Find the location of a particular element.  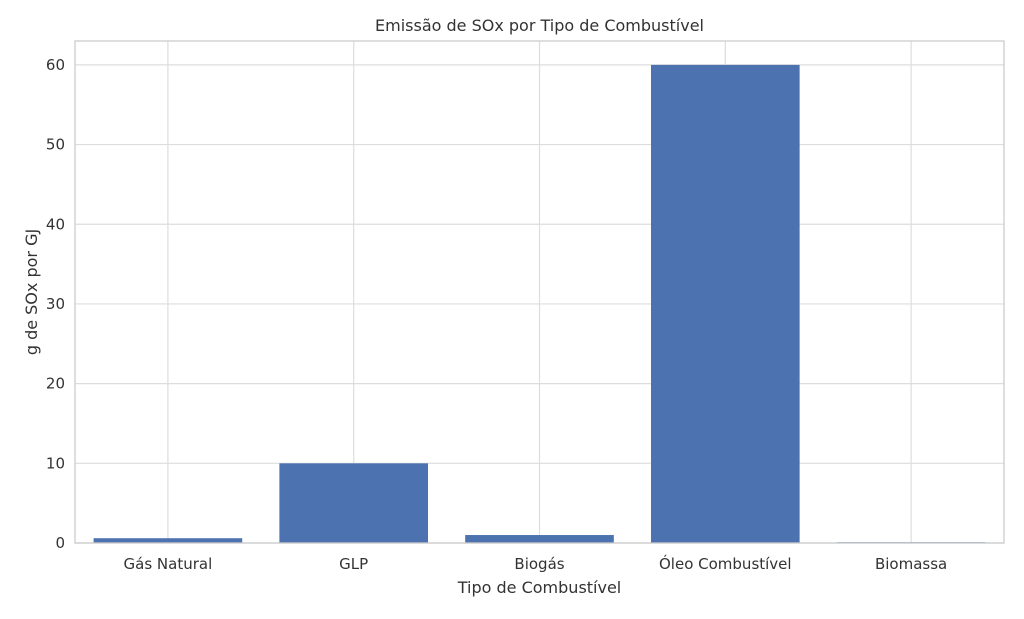

y-tick-label: 0 is located at coordinates (60, 543).